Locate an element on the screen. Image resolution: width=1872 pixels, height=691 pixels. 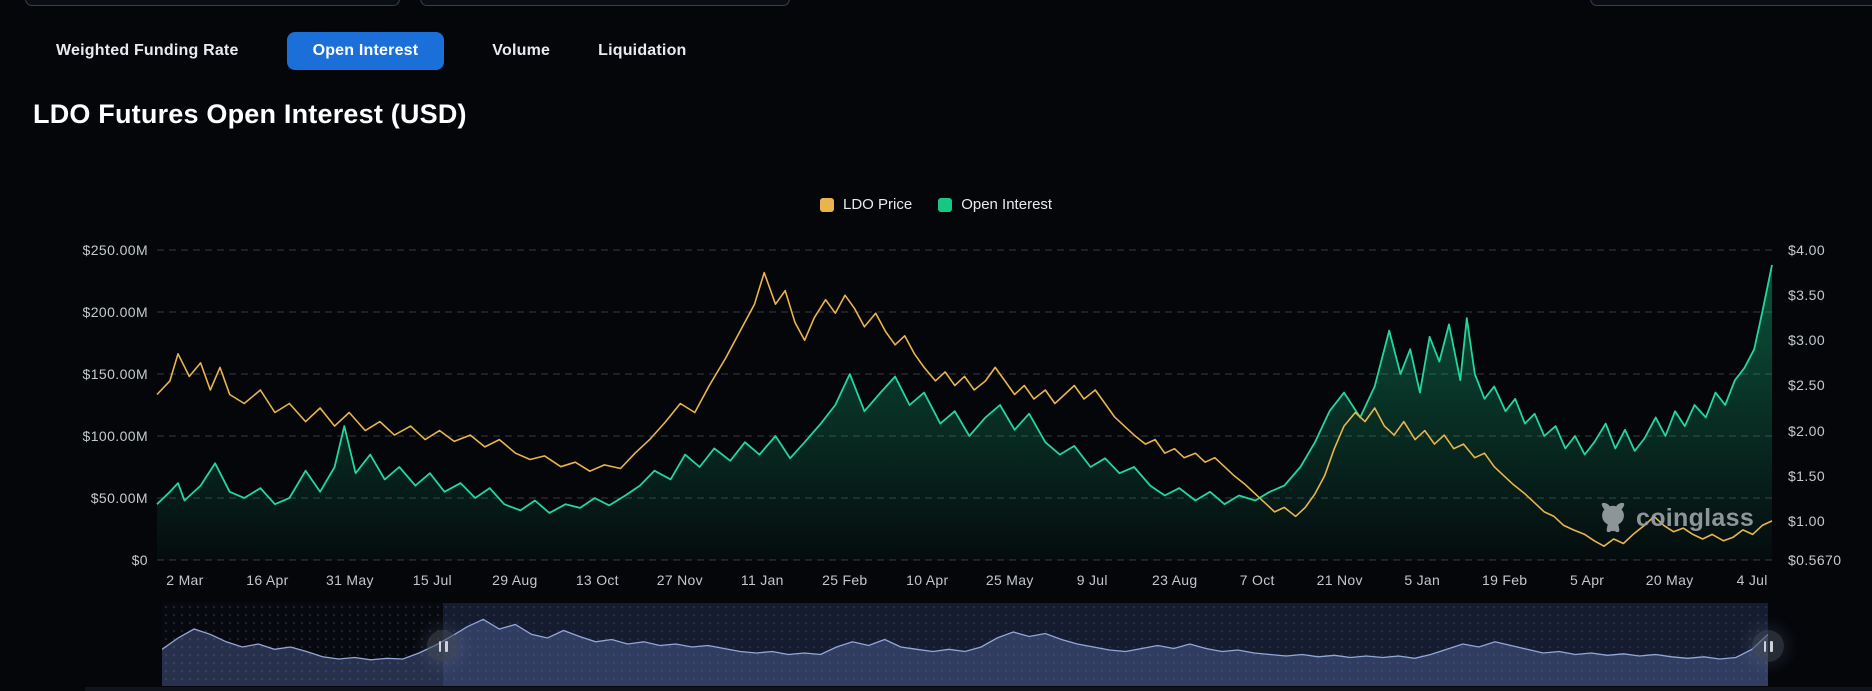
open-interest-swatch-icon is located at coordinates (945, 204).